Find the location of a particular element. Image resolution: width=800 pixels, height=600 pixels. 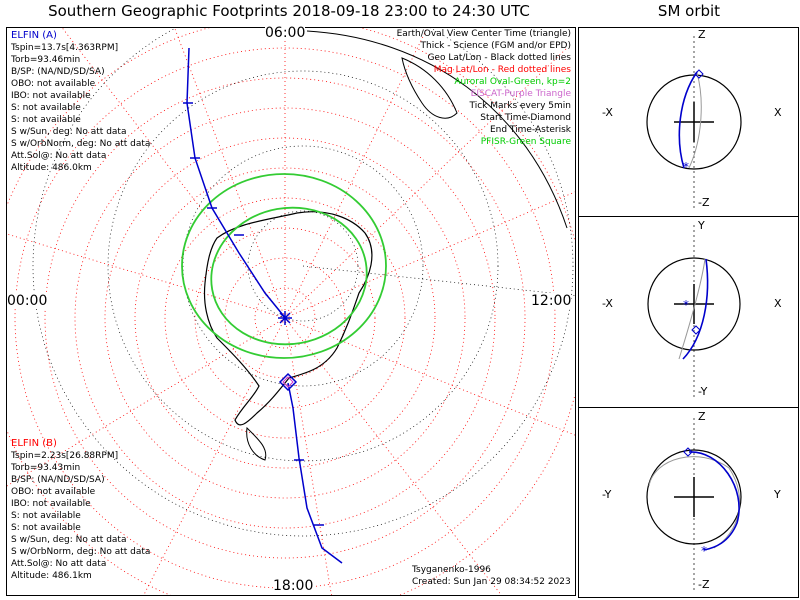

legend-entry: EISCAT-Purple Triangle is located at coordinates (520, 94).